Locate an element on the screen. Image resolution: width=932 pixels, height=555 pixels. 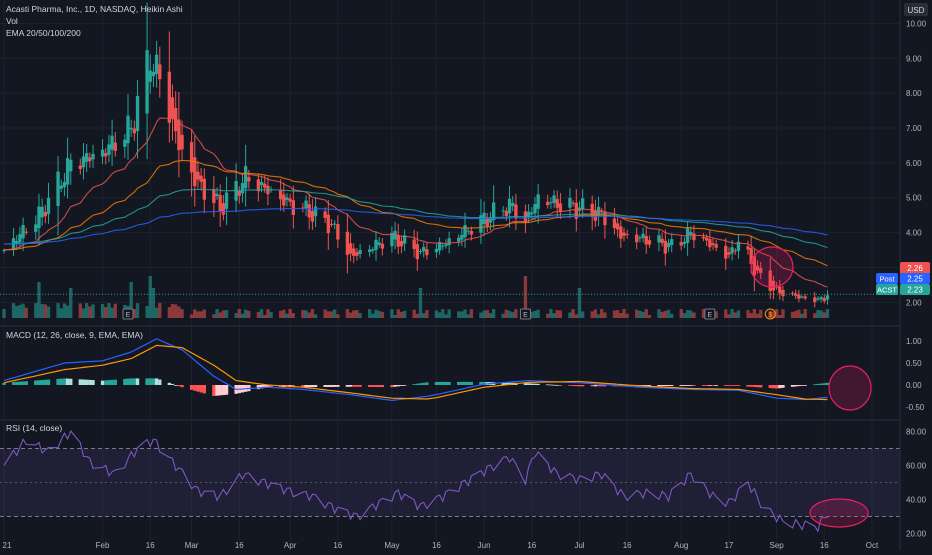
annotations is located at coordinates (811, 387).